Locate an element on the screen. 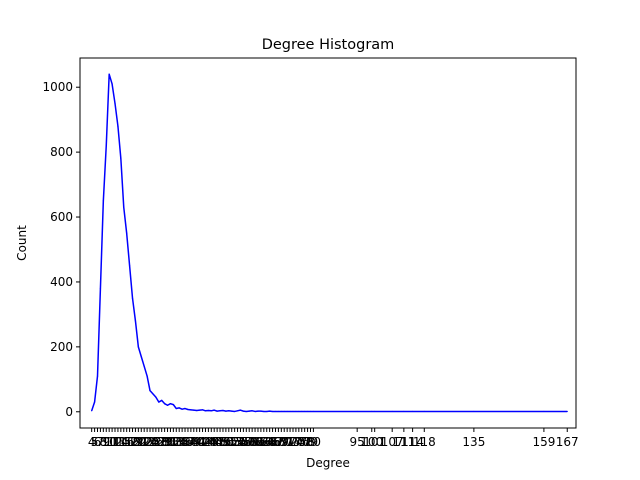 This screenshot has width=640, height=480. x-tick-label: 111 is located at coordinates (403, 442).